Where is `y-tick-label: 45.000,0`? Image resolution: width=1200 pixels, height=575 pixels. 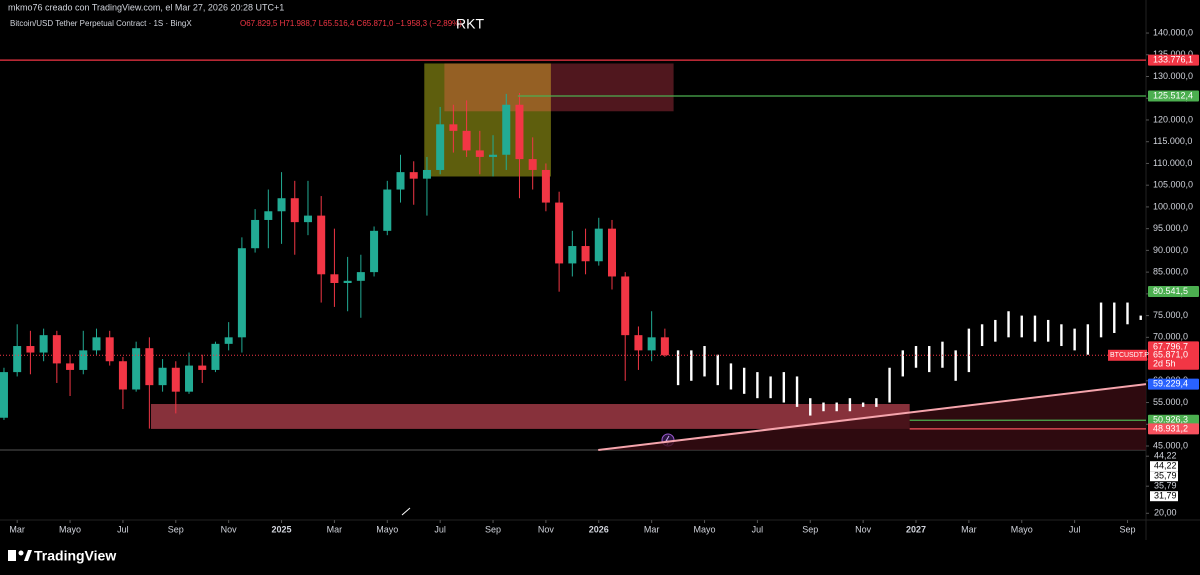
y-tick-label: 45.000,0 is located at coordinates (1170, 445).